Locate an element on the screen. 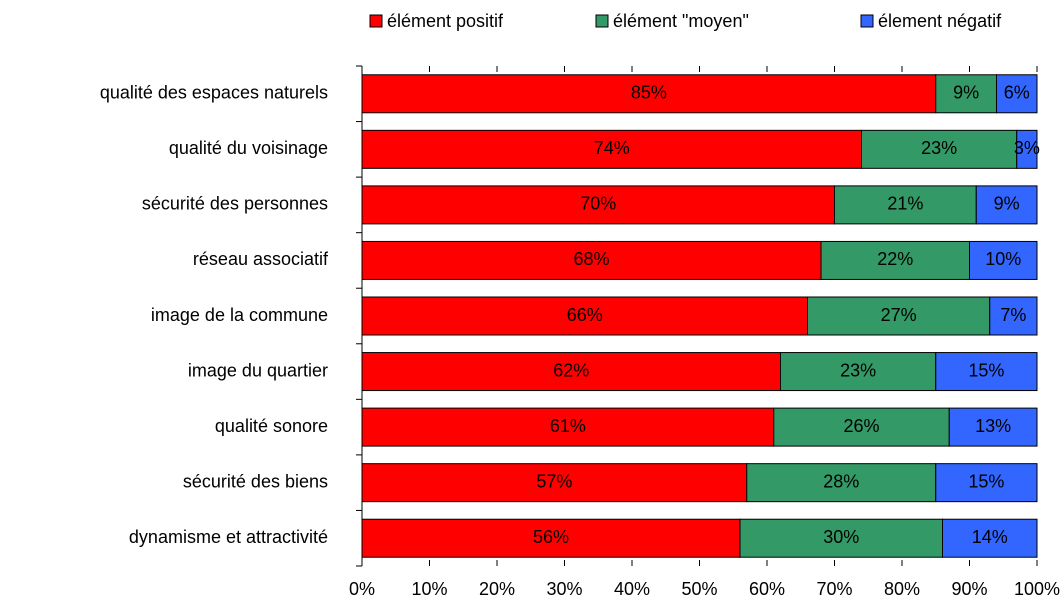  data-label: 28% is located at coordinates (841, 481).